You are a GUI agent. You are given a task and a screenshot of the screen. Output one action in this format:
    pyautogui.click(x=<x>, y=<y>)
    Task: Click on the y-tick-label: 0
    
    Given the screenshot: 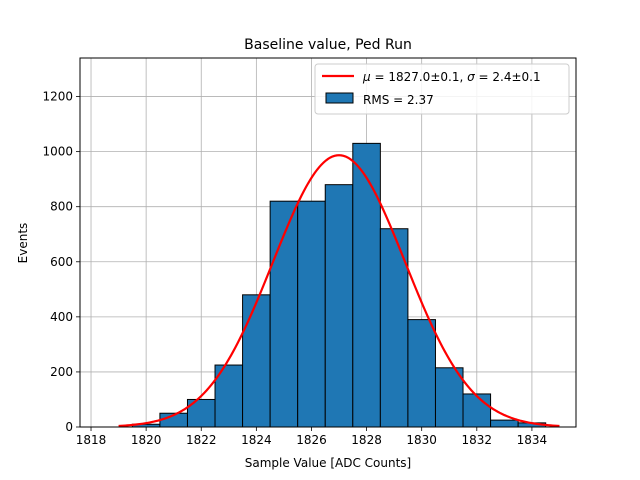 What is the action you would take?
    pyautogui.click(x=69, y=427)
    